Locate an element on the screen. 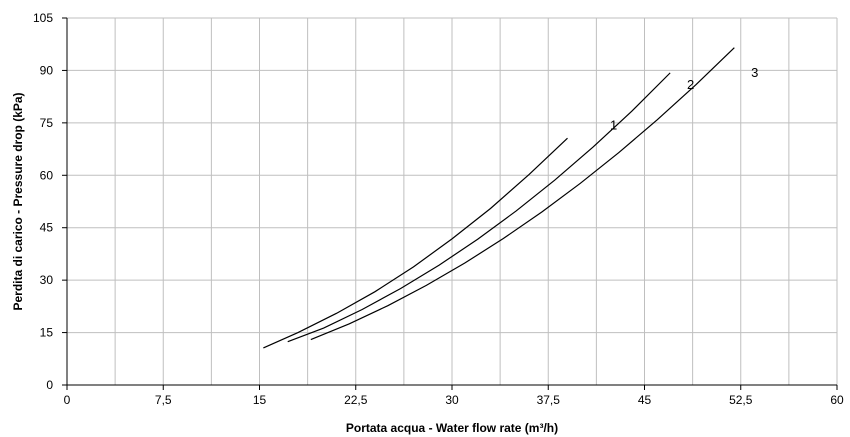 This screenshot has width=850, height=437. x-tick-label: 15 is located at coordinates (260, 400).